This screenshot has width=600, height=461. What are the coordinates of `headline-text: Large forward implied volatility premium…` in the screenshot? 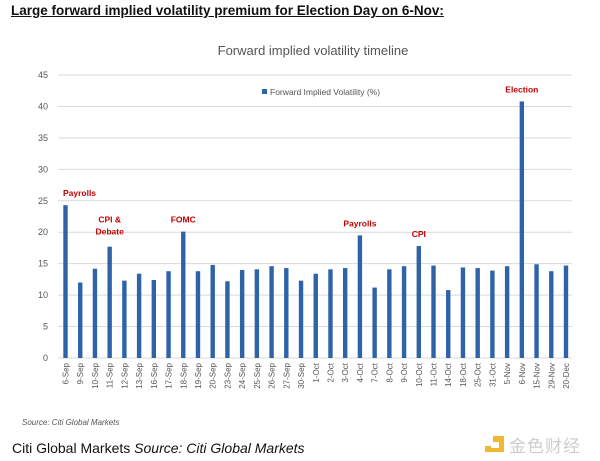 It's located at (225, 10).